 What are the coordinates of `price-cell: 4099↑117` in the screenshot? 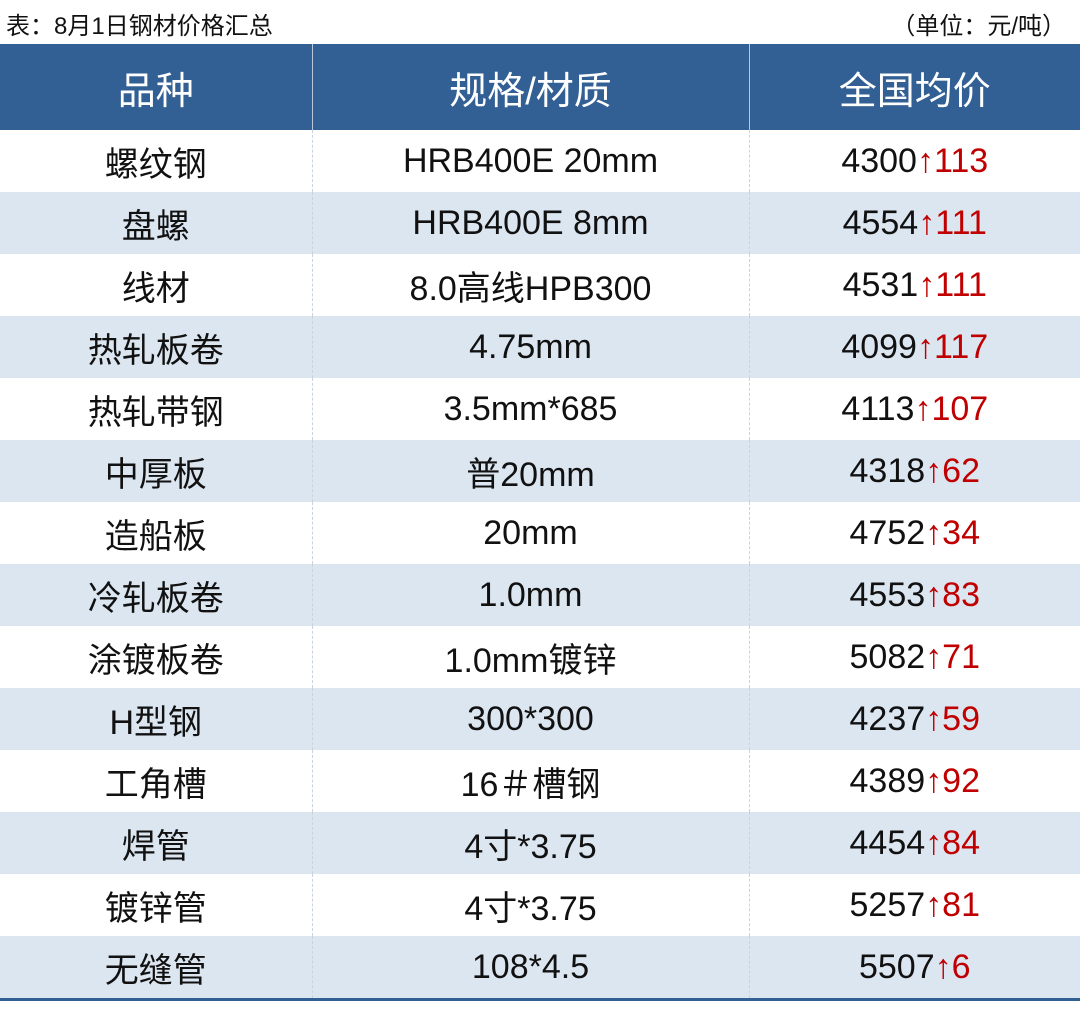 It's located at (914, 347).